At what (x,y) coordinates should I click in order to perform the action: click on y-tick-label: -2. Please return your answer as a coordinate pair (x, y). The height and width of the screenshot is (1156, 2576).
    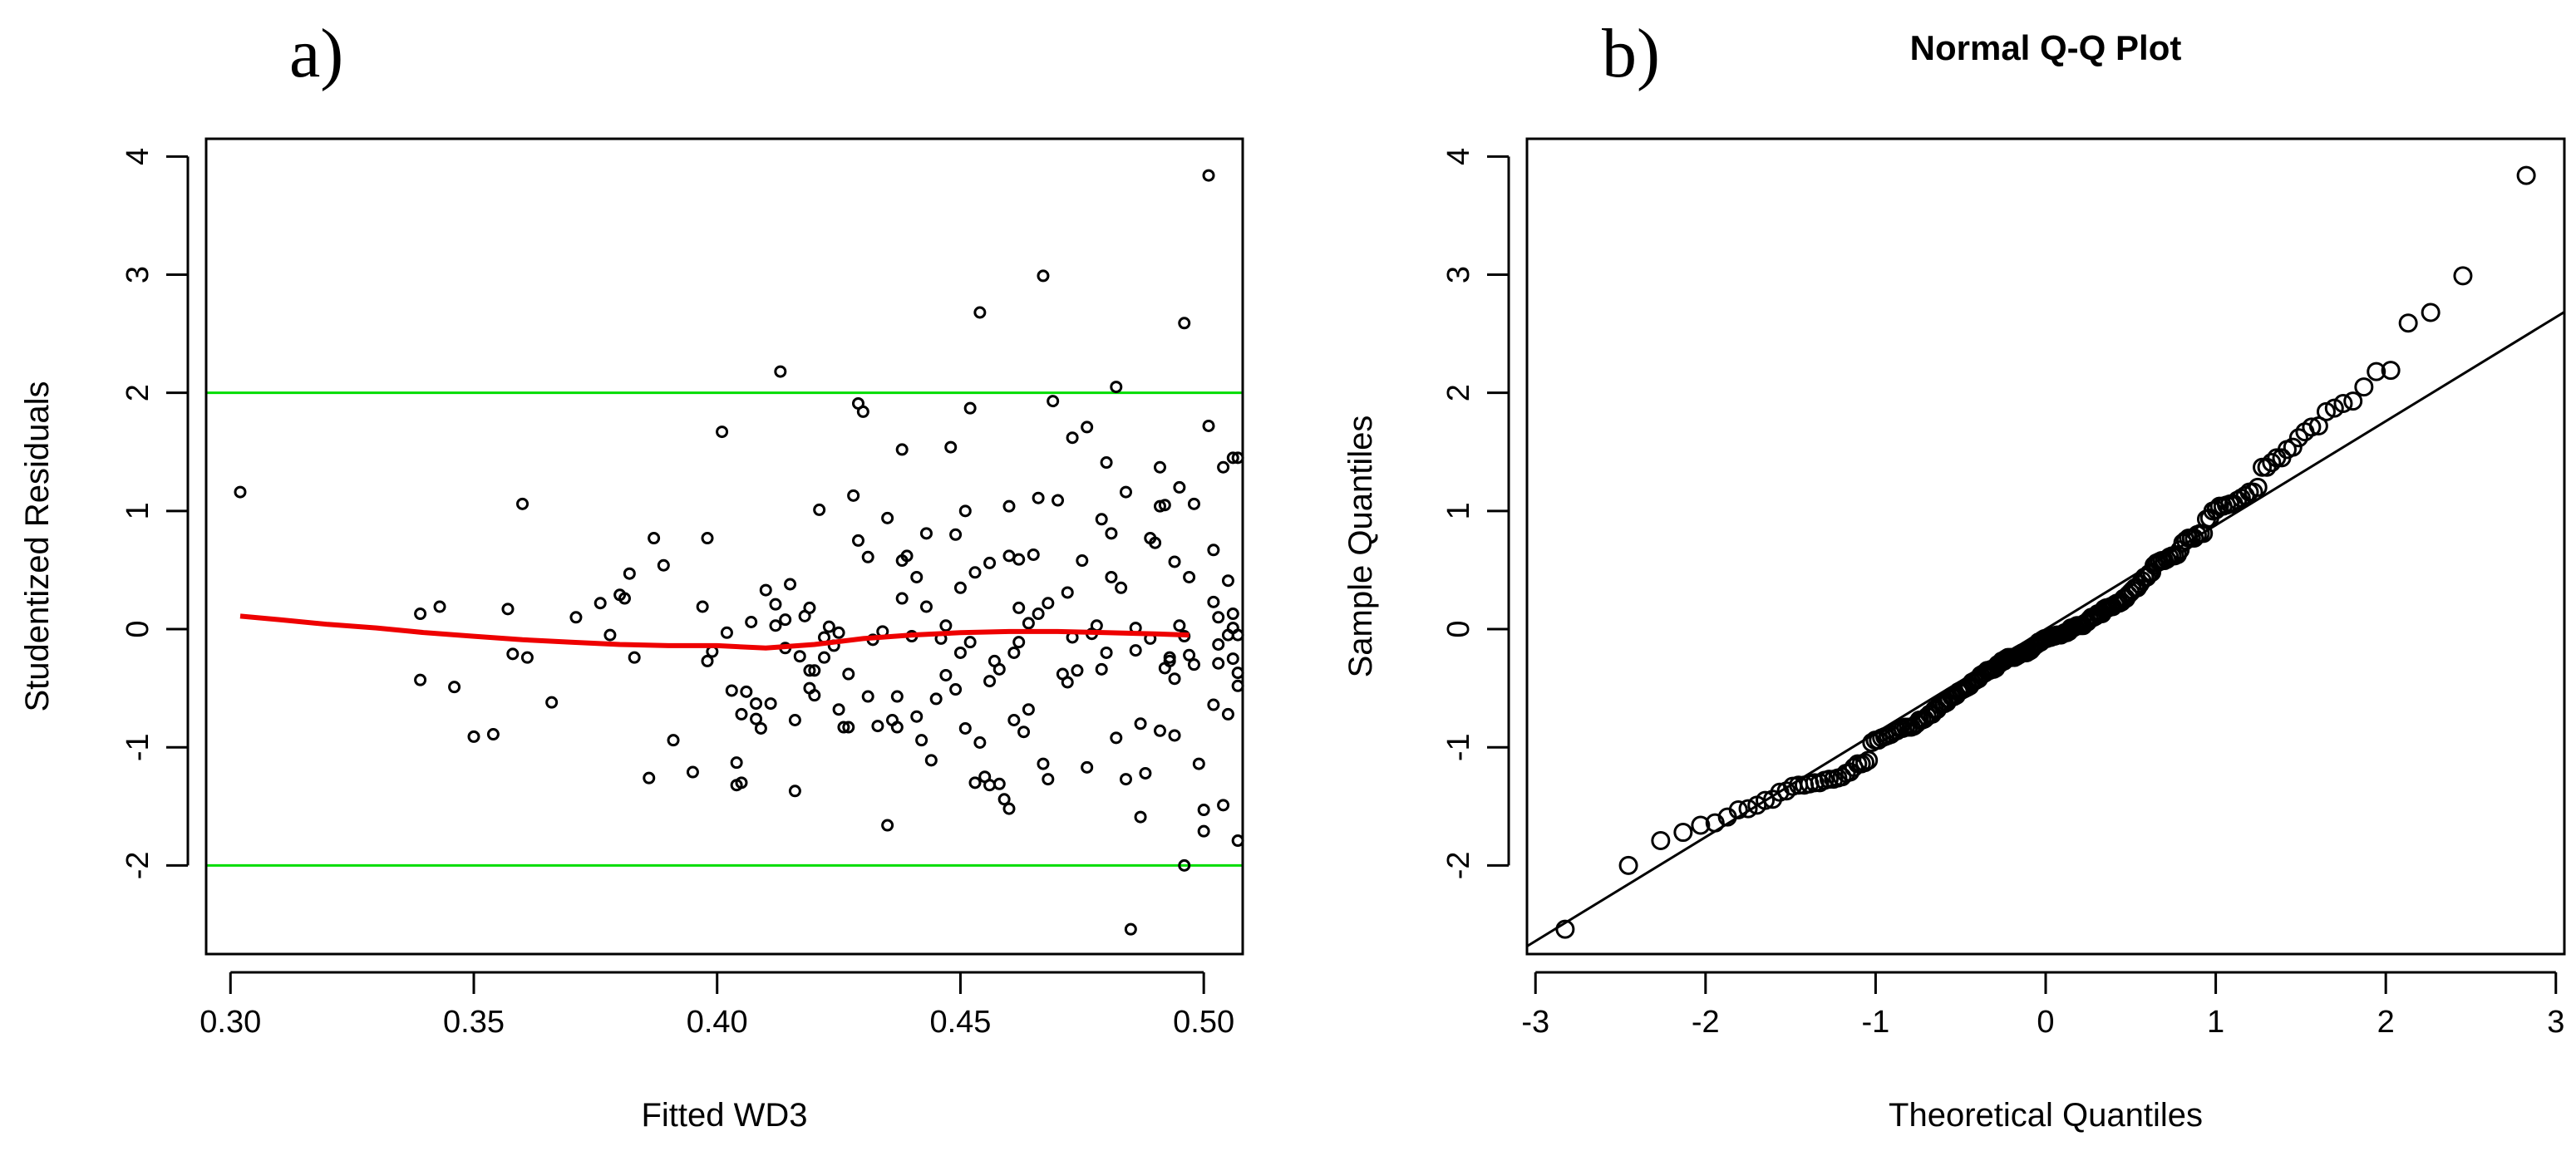
    Looking at the image, I should click on (1458, 865).